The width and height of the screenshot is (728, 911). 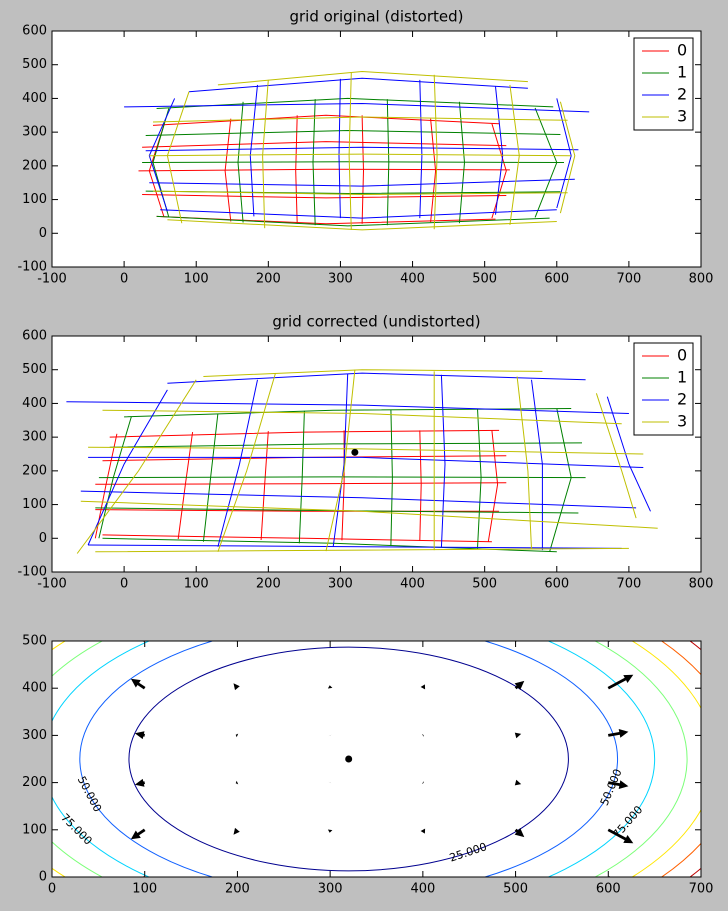 What do you see at coordinates (32, 572) in the screenshot?
I see `y-tick-label: -100` at bounding box center [32, 572].